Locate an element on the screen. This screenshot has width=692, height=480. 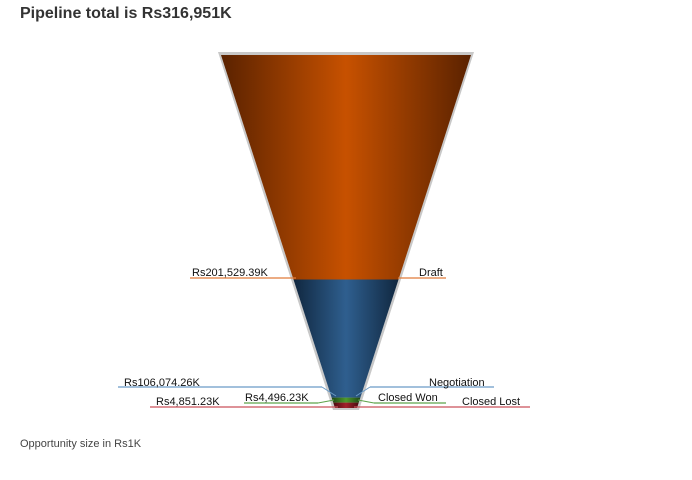
leader-stub-right-closed-won is located at coordinates (366, 401).